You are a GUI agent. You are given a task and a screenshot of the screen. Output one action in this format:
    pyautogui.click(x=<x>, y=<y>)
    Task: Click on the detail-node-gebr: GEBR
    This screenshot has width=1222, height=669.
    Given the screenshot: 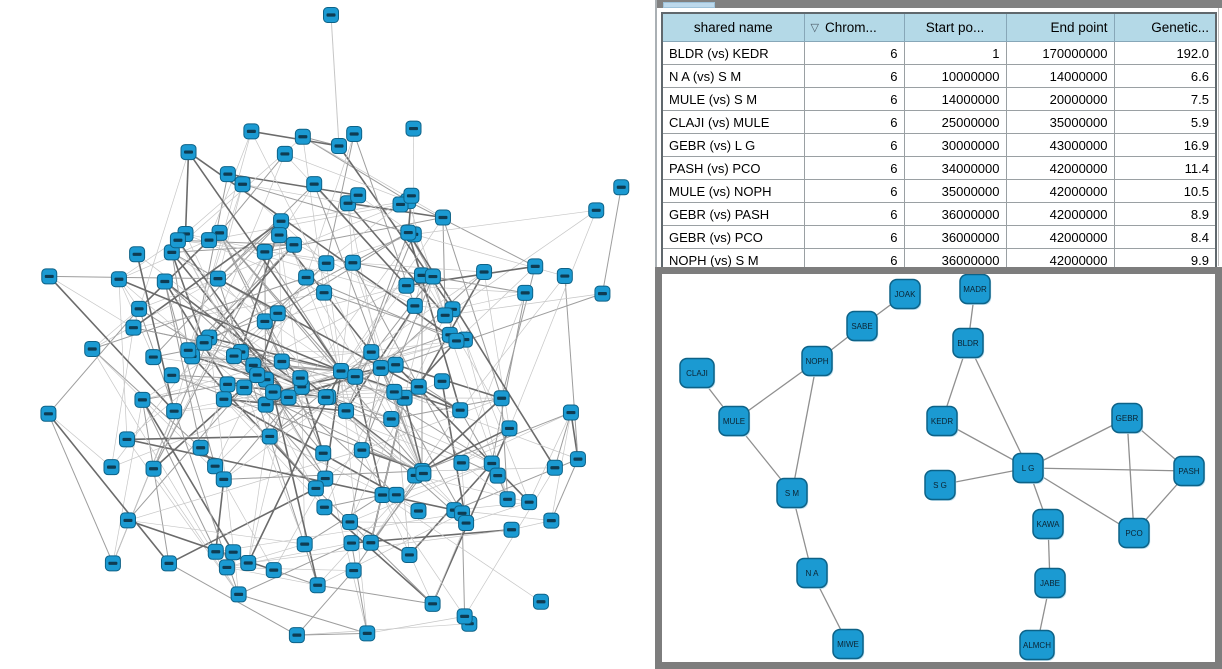 What is the action you would take?
    pyautogui.click(x=1127, y=418)
    